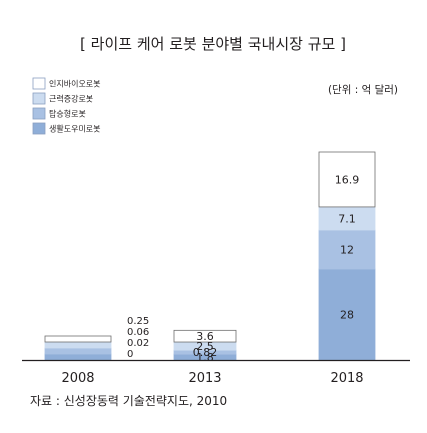 The image size is (427, 433). What do you see at coordinates (363, 89) in the screenshot?
I see `unit-label: (단위 : 억 달러)` at bounding box center [363, 89].